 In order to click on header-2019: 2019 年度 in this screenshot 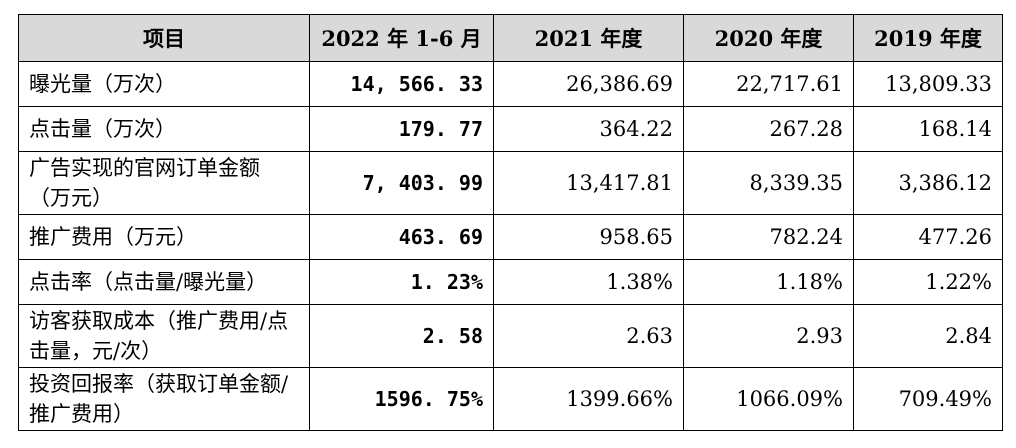, I will do `click(928, 38)`.